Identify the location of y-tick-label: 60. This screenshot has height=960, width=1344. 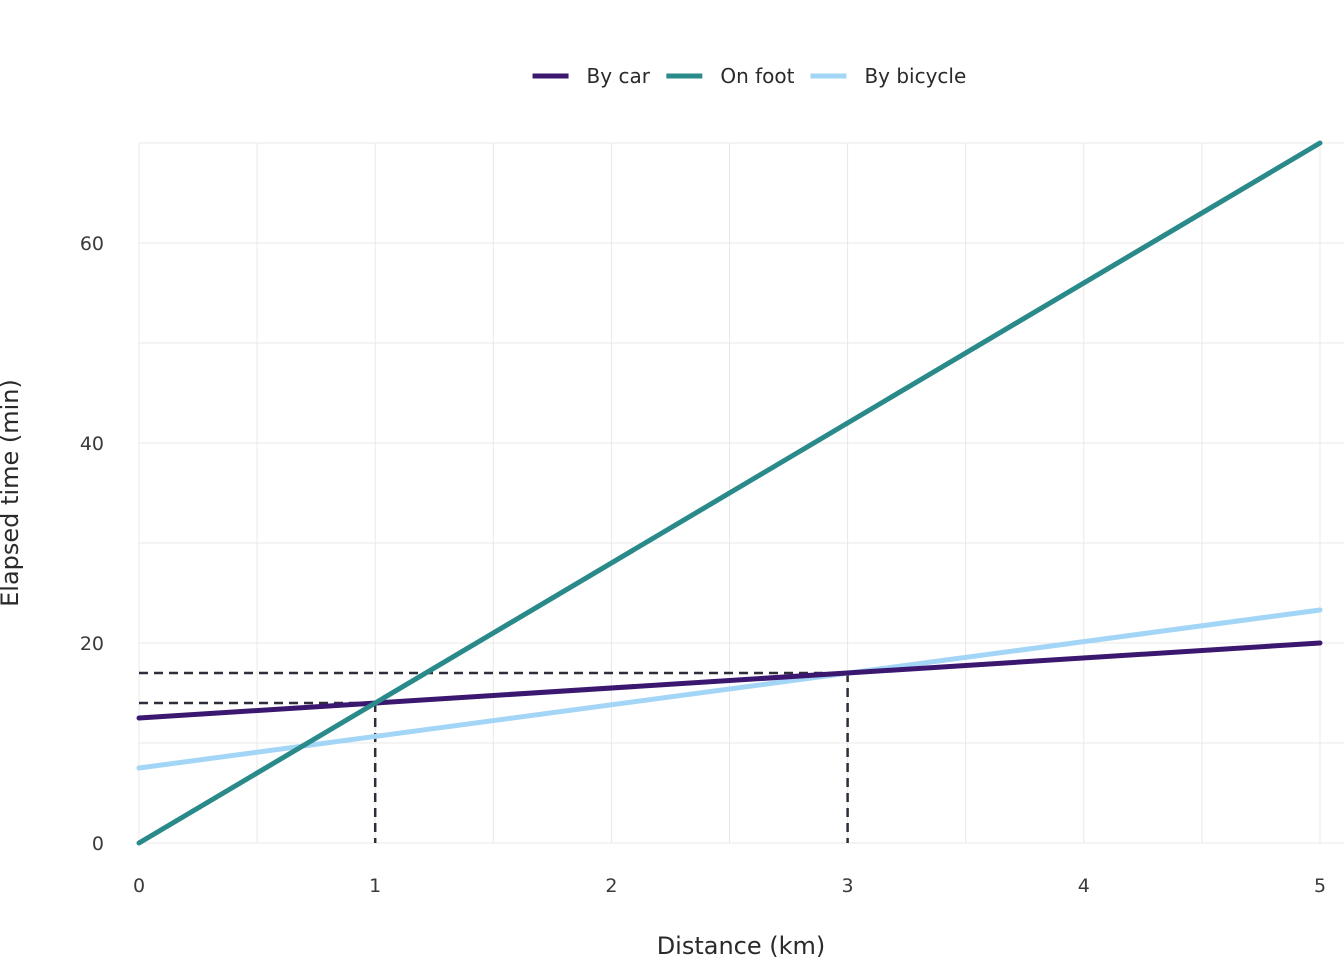
(92, 244).